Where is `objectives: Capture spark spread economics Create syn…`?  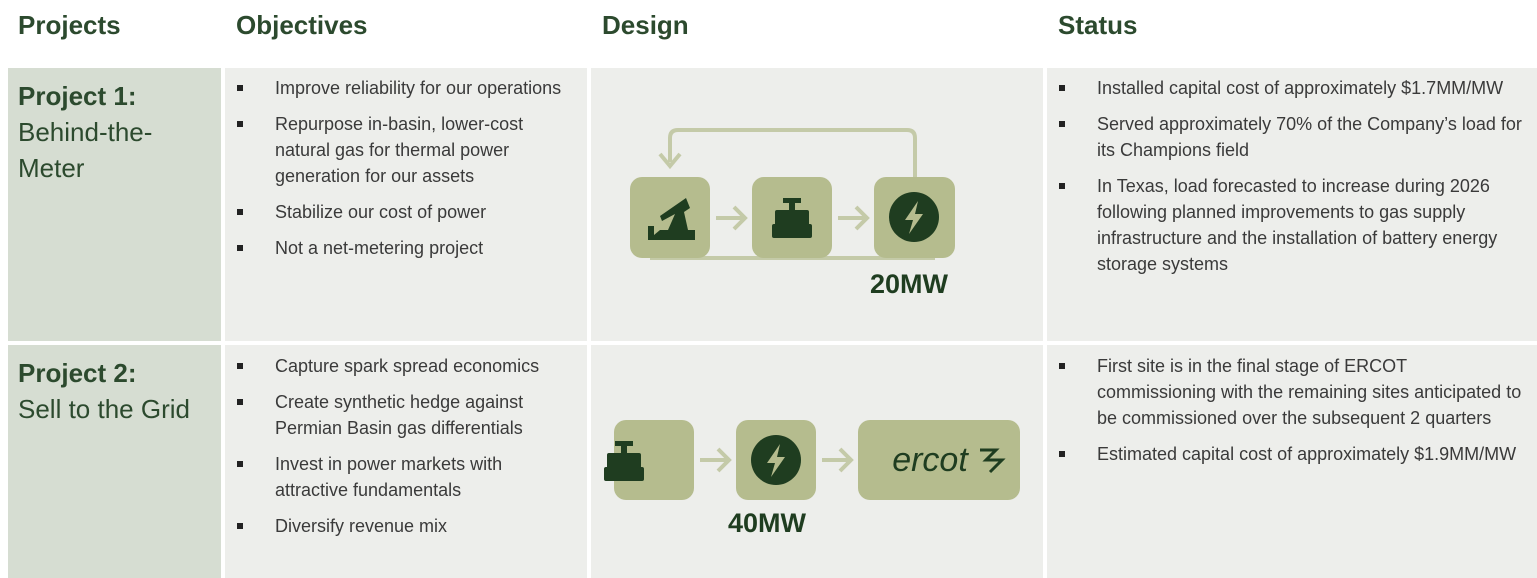
objectives: Capture spark spread economics Create syn… is located at coordinates (400, 451).